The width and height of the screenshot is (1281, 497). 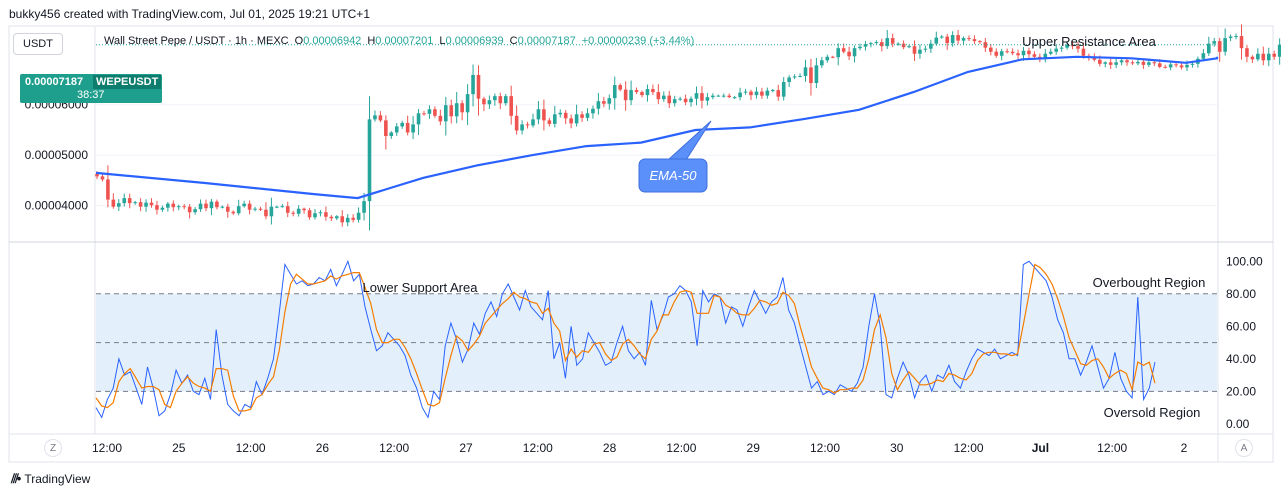 What do you see at coordinates (91, 95) in the screenshot?
I see `bar-countdown: 38:37` at bounding box center [91, 95].